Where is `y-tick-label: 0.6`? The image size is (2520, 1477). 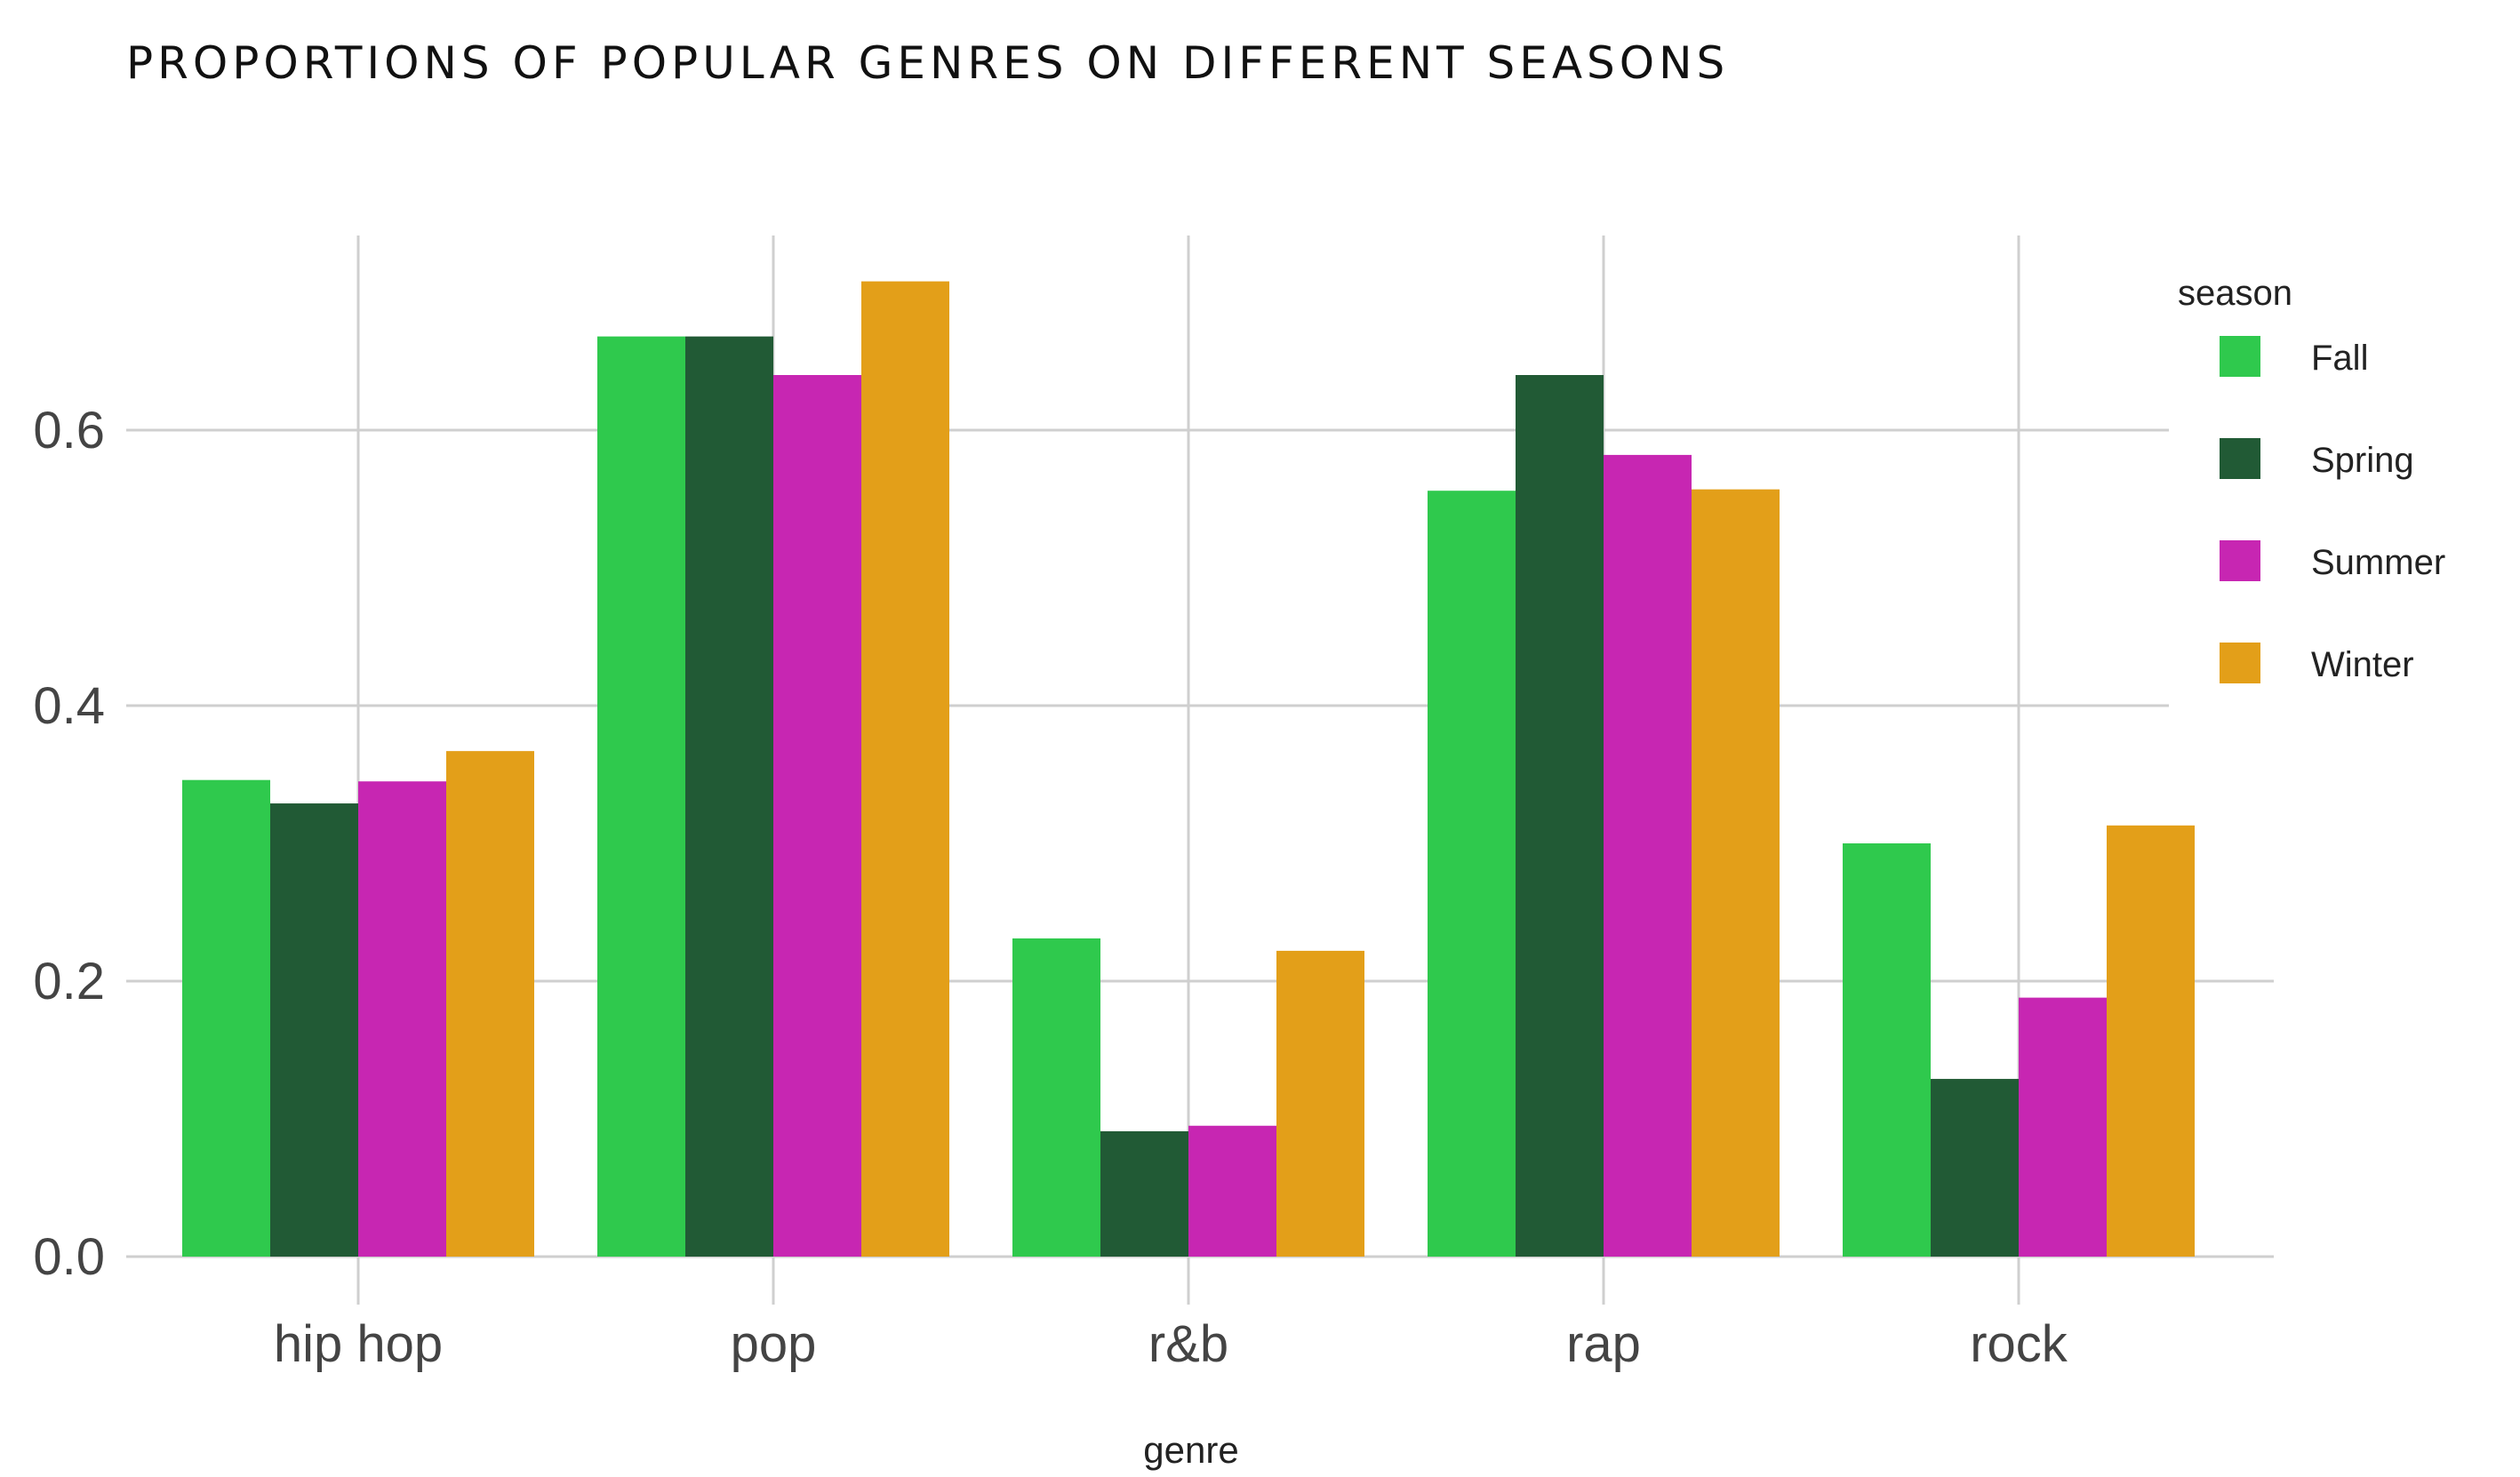
y-tick-label: 0.6 is located at coordinates (69, 430).